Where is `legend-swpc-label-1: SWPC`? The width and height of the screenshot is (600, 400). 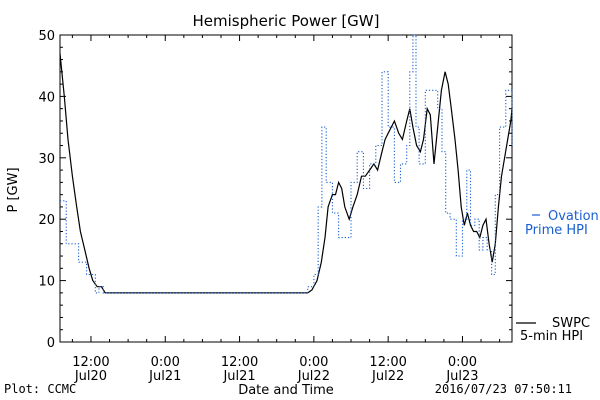 legend-swpc-label-1: SWPC is located at coordinates (571, 323).